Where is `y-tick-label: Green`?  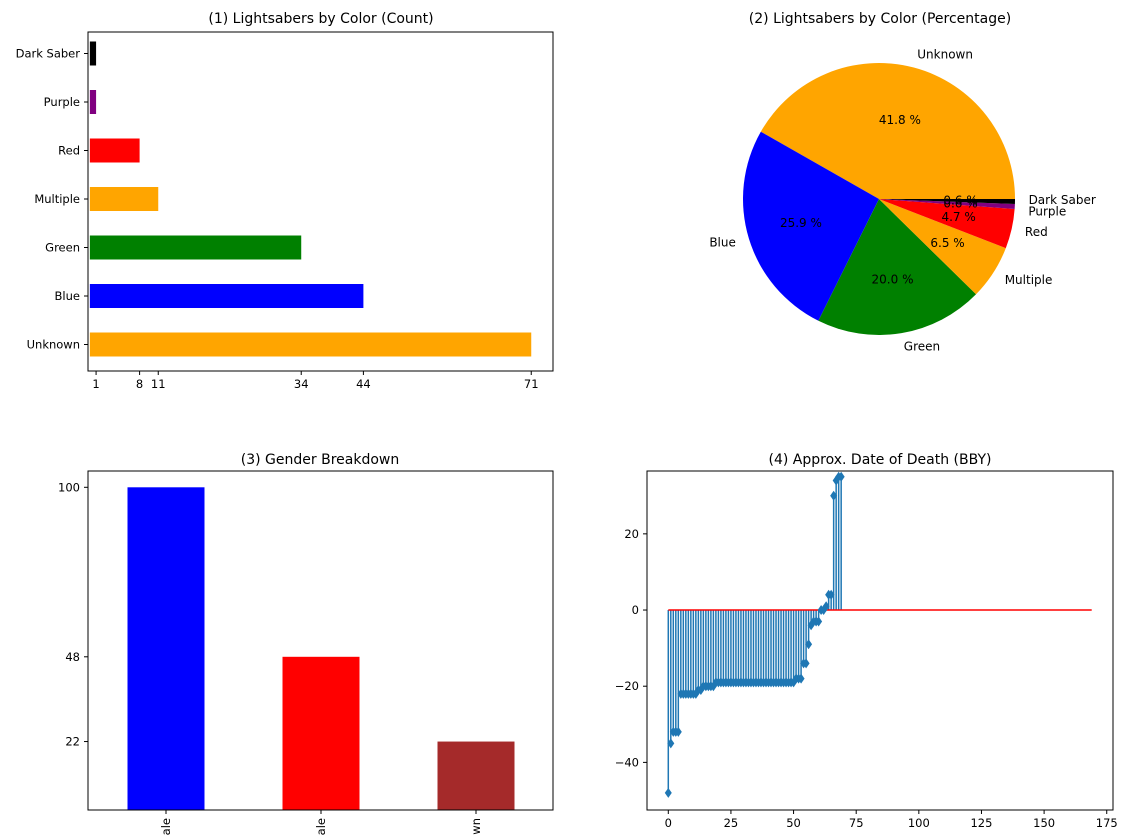
y-tick-label: Green is located at coordinates (62, 248).